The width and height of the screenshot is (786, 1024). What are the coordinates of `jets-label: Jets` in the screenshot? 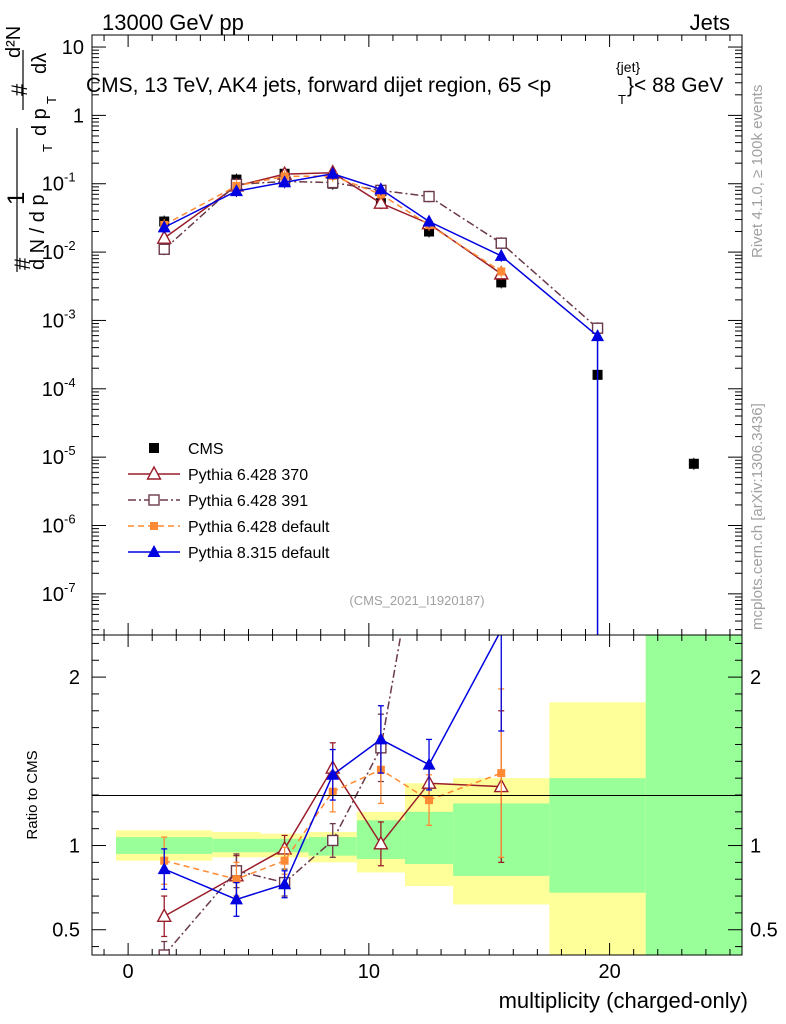 It's located at (710, 22).